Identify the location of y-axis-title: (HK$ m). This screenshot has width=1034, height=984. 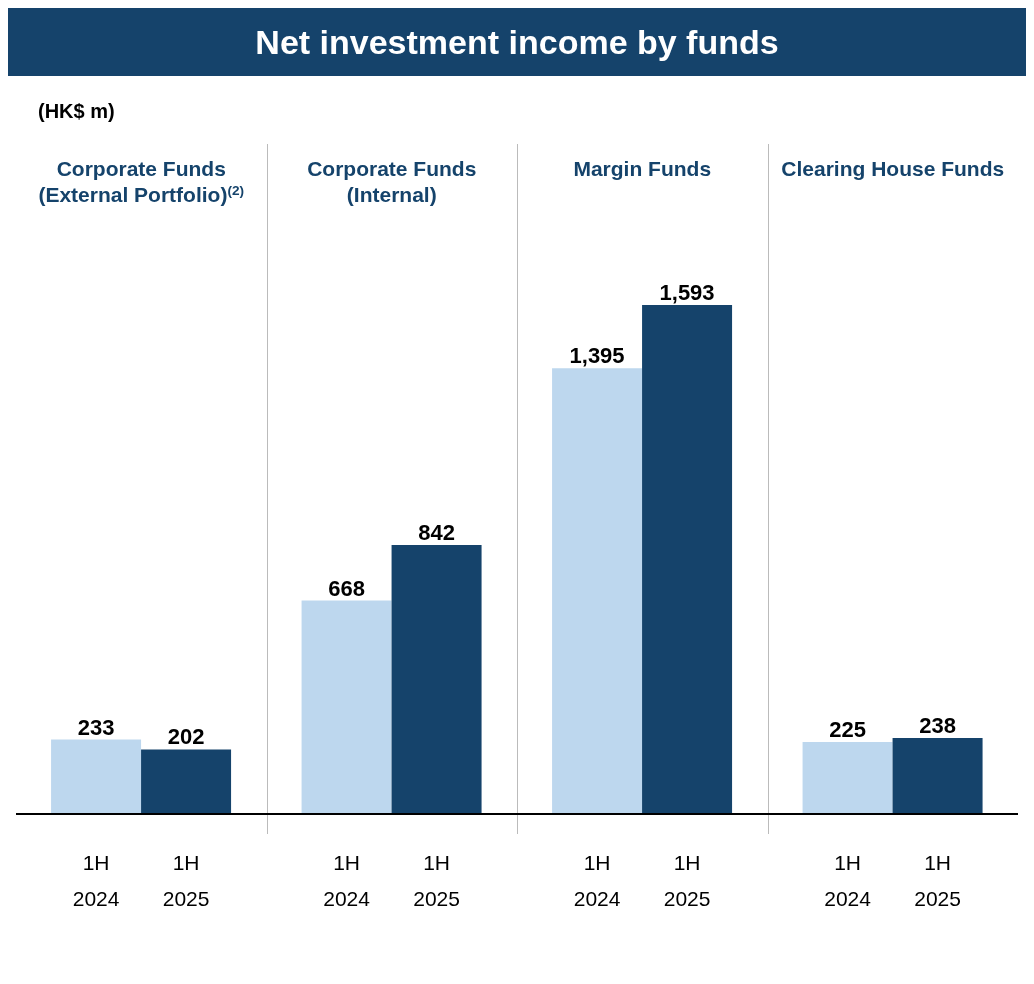
(77, 112).